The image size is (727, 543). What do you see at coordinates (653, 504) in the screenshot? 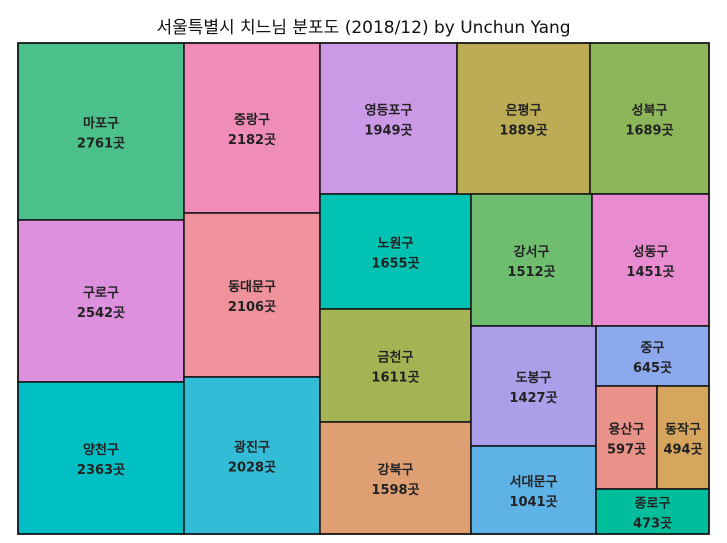
I see `tile-name-label: 종로구` at bounding box center [653, 504].